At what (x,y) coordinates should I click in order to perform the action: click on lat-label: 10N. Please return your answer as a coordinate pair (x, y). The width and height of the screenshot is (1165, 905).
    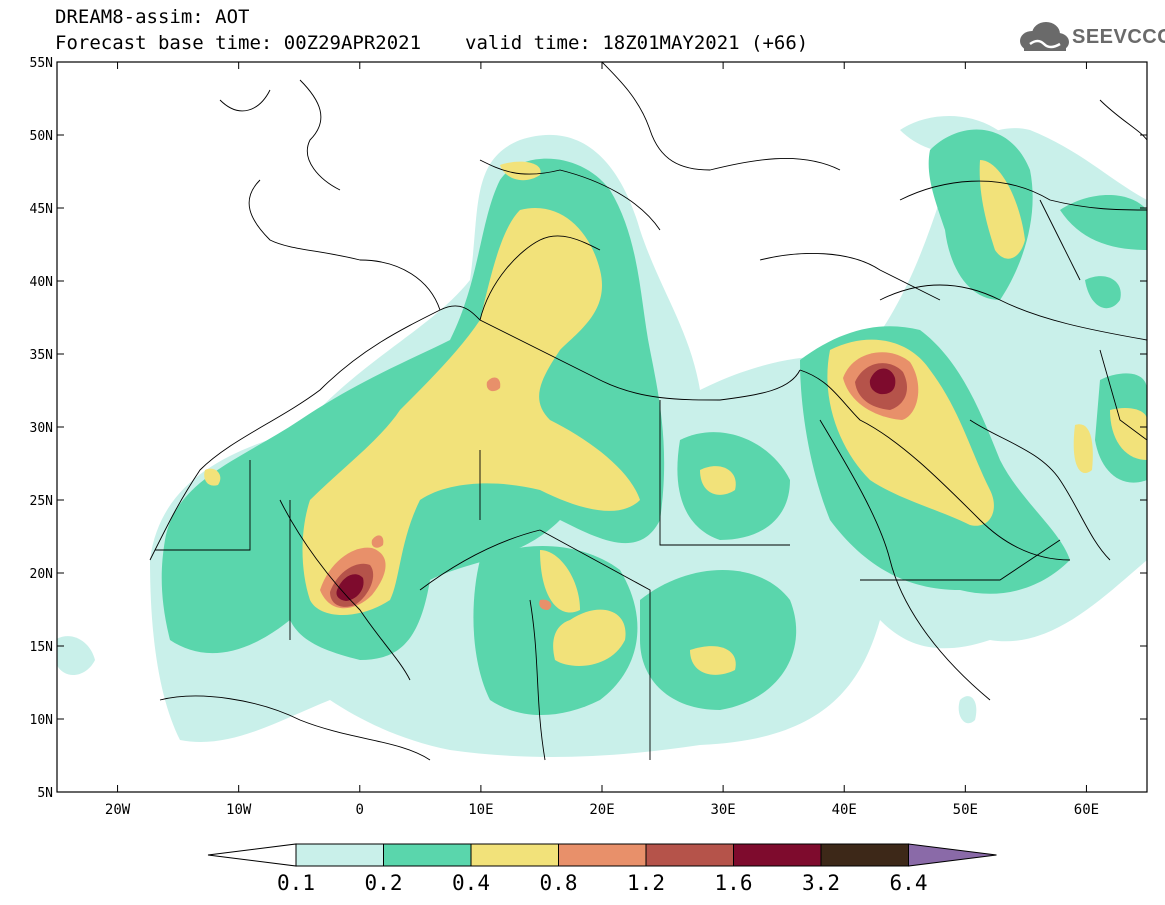
    Looking at the image, I should click on (41, 720).